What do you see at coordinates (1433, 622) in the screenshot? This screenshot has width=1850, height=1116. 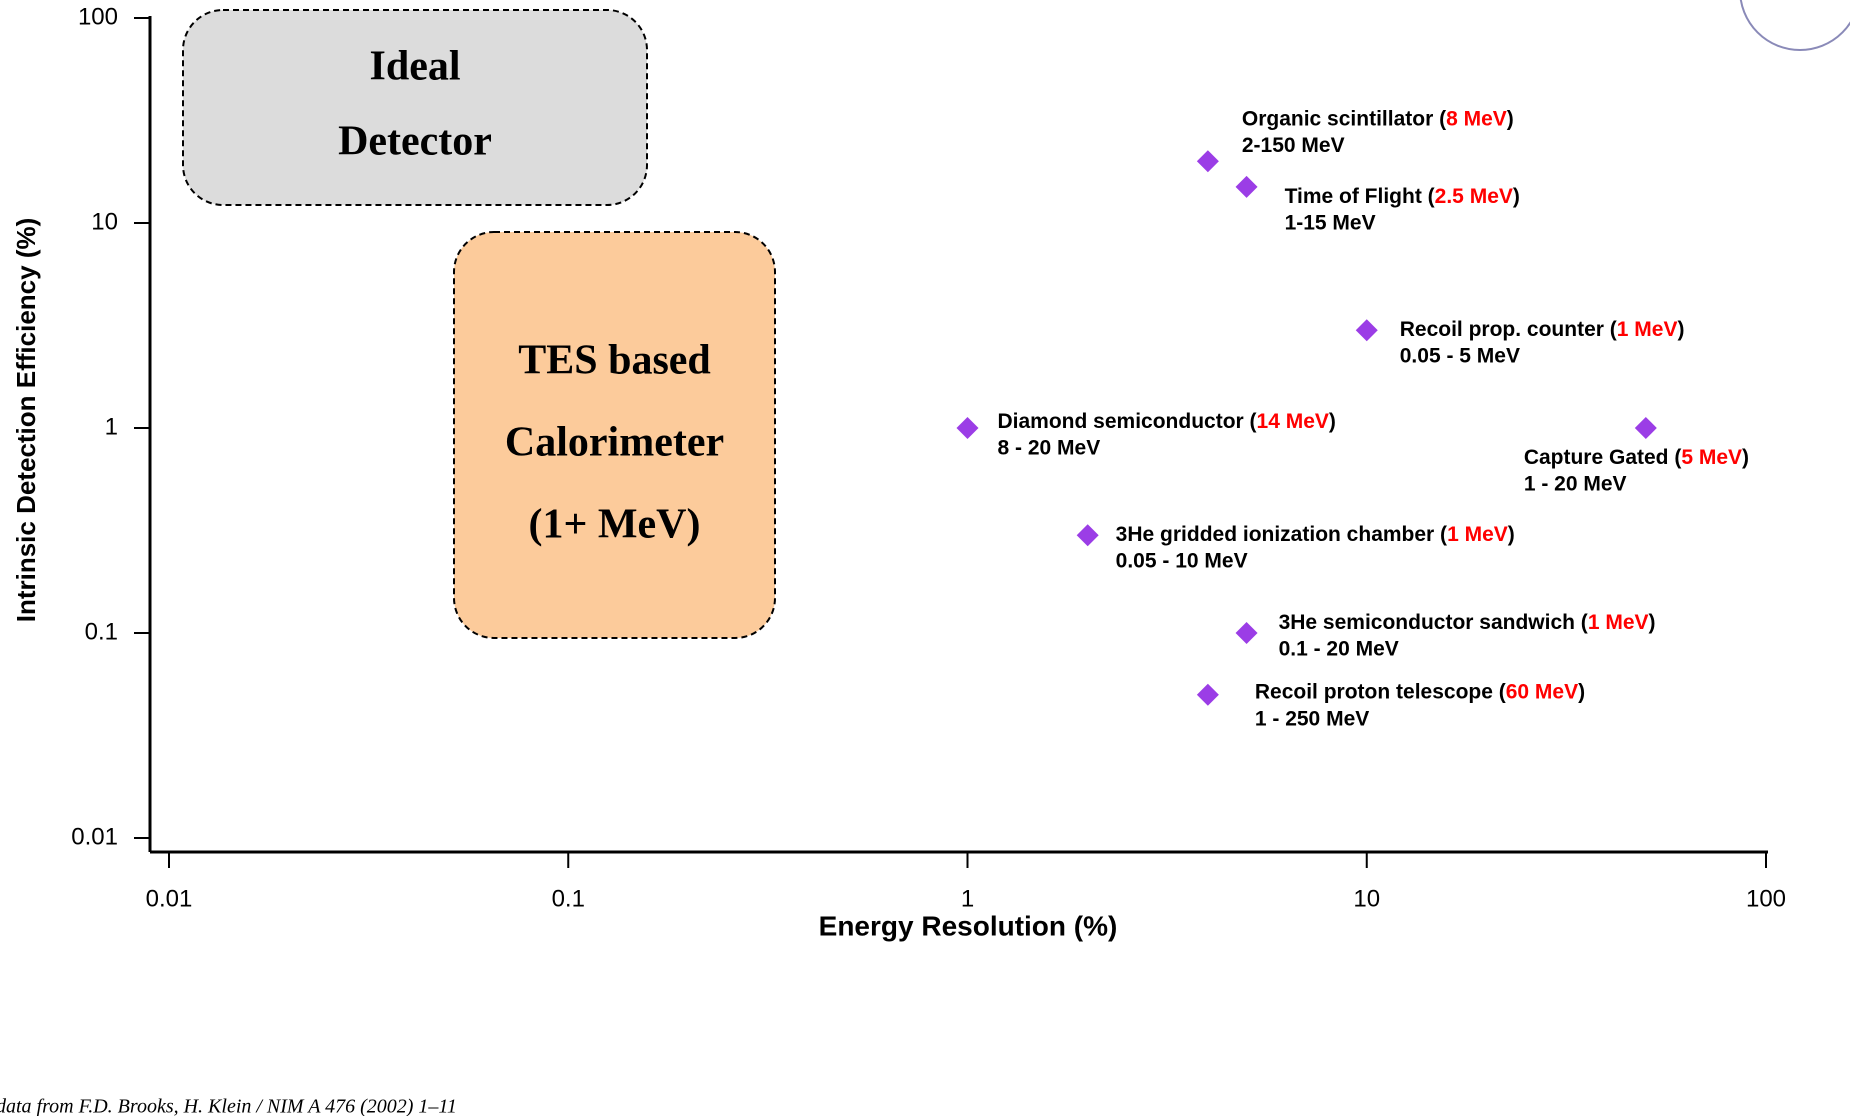 I see `label-part: 3He semiconductor sandwich (` at bounding box center [1433, 622].